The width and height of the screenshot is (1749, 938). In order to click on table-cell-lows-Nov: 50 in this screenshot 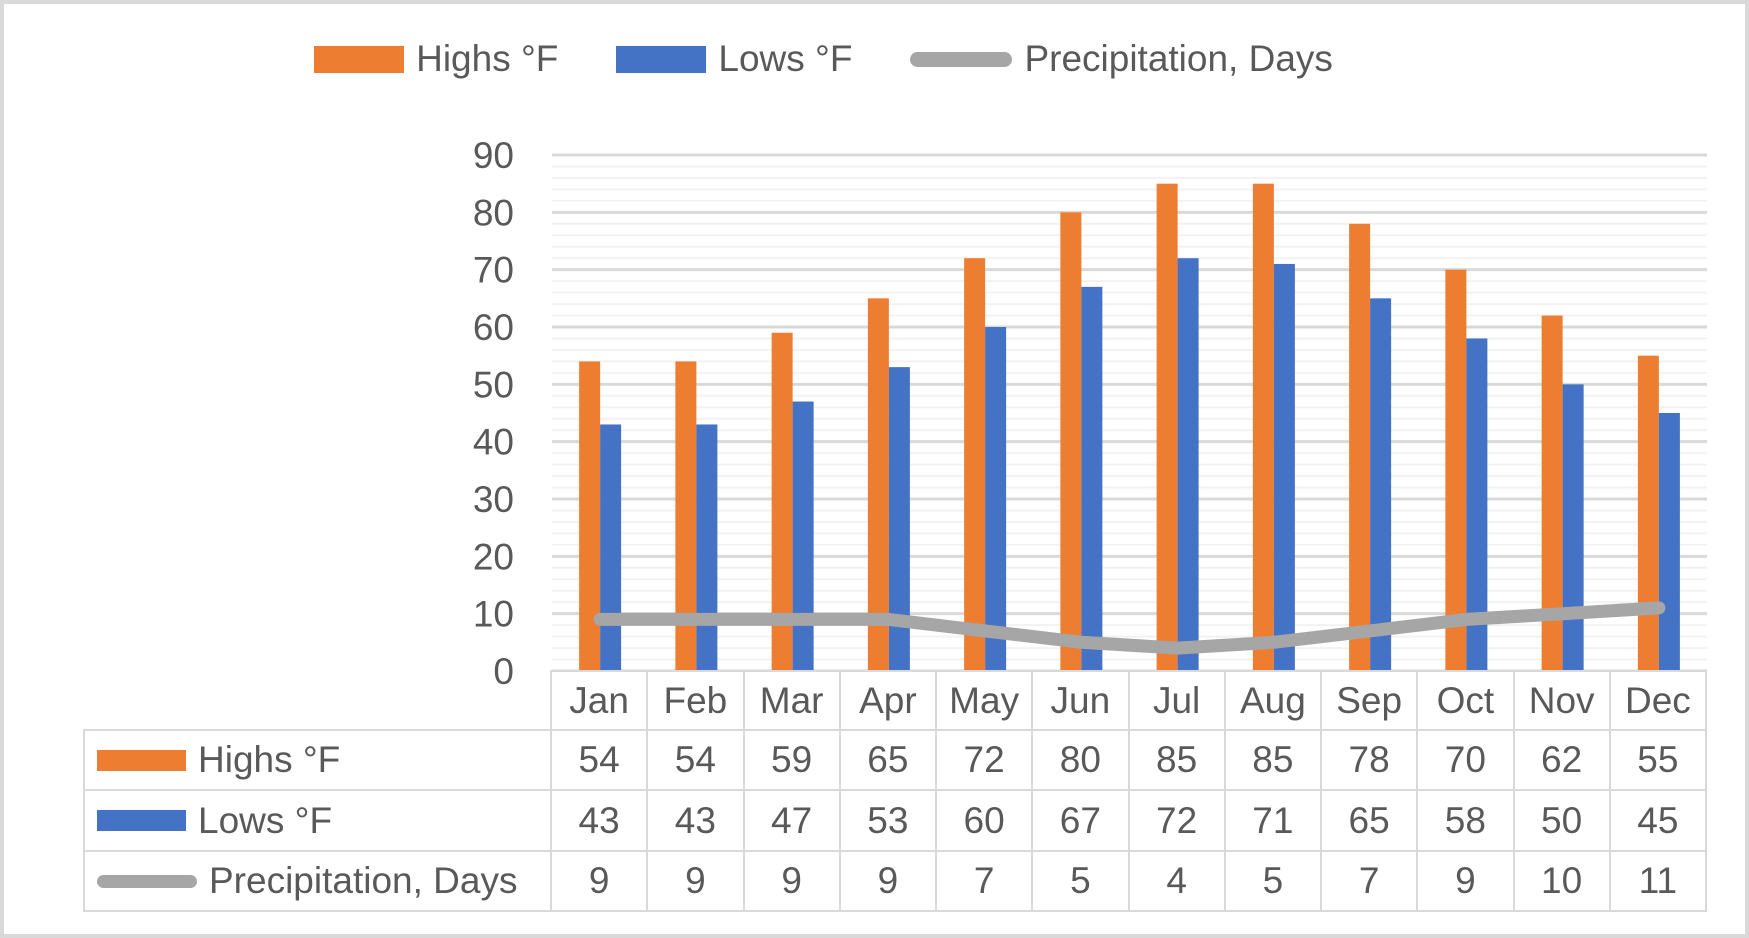, I will do `click(1561, 820)`.